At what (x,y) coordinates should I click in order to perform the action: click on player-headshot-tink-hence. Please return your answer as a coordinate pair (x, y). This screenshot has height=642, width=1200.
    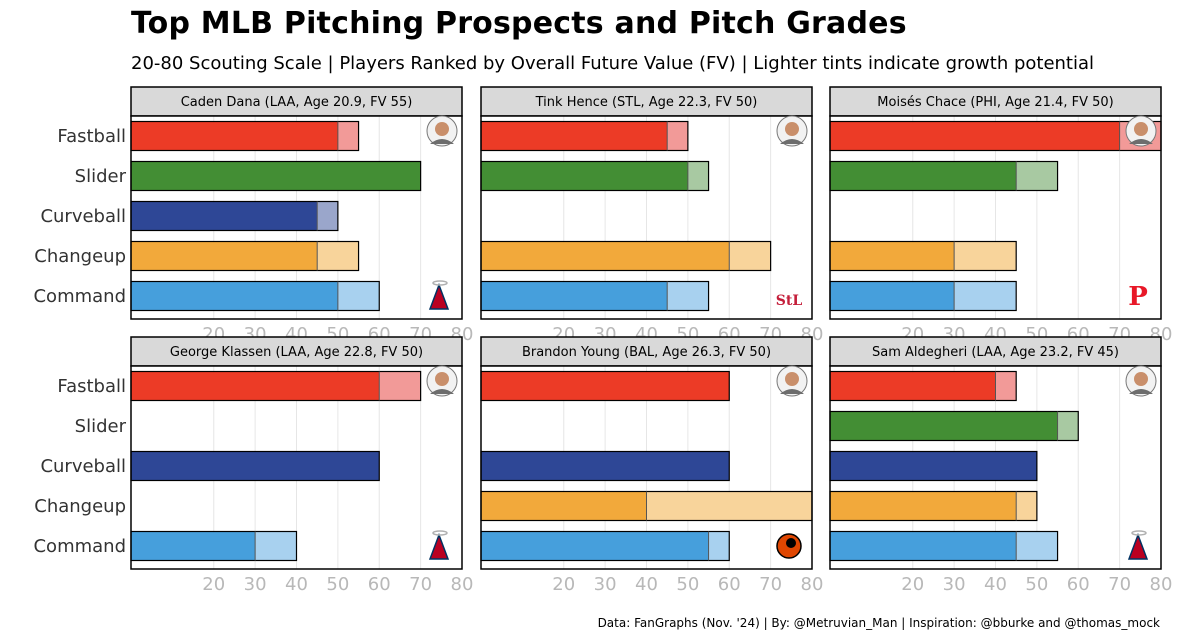
    Looking at the image, I should click on (792, 131).